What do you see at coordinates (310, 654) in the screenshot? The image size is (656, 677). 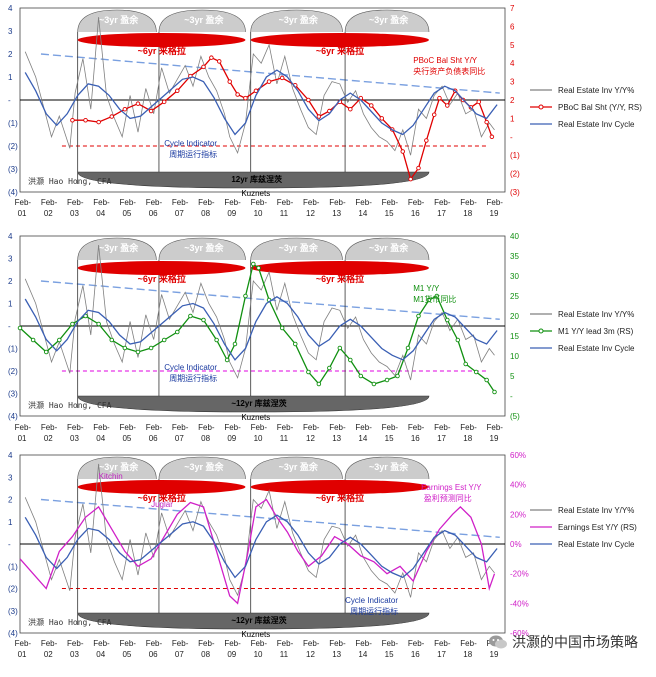 I see `x-tick-label-year: 12` at bounding box center [310, 654].